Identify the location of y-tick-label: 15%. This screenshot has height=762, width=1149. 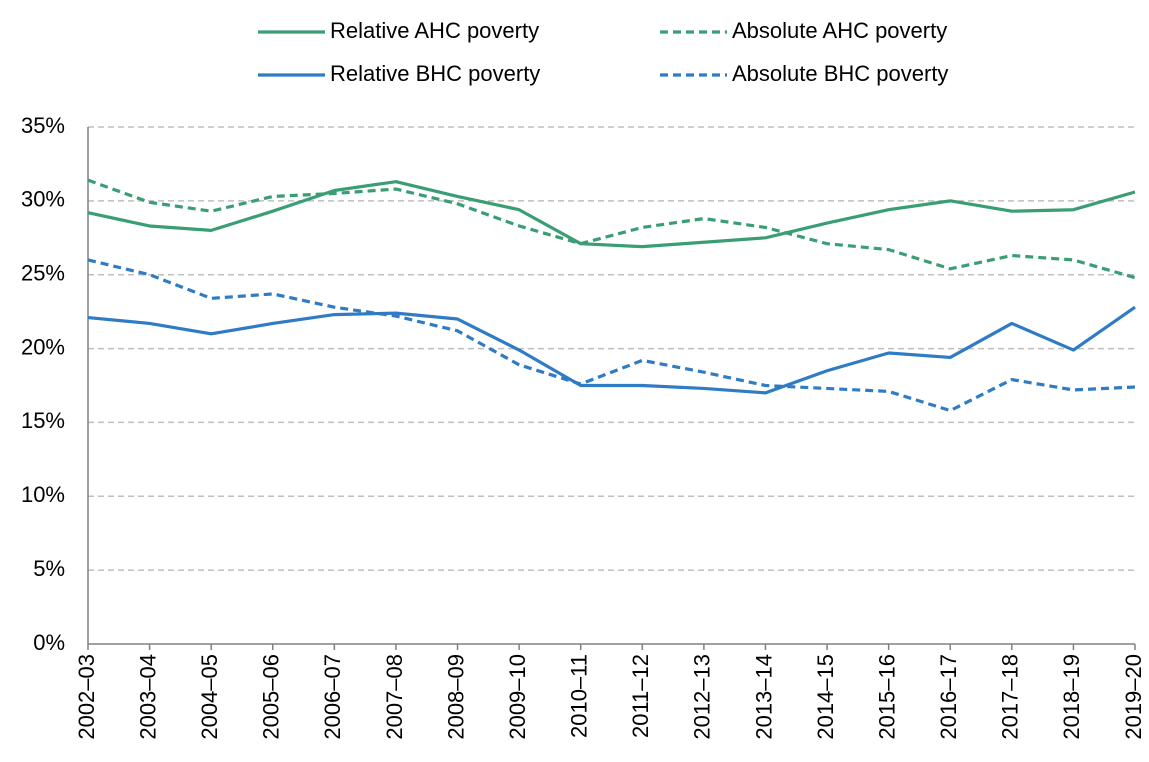
(43, 420).